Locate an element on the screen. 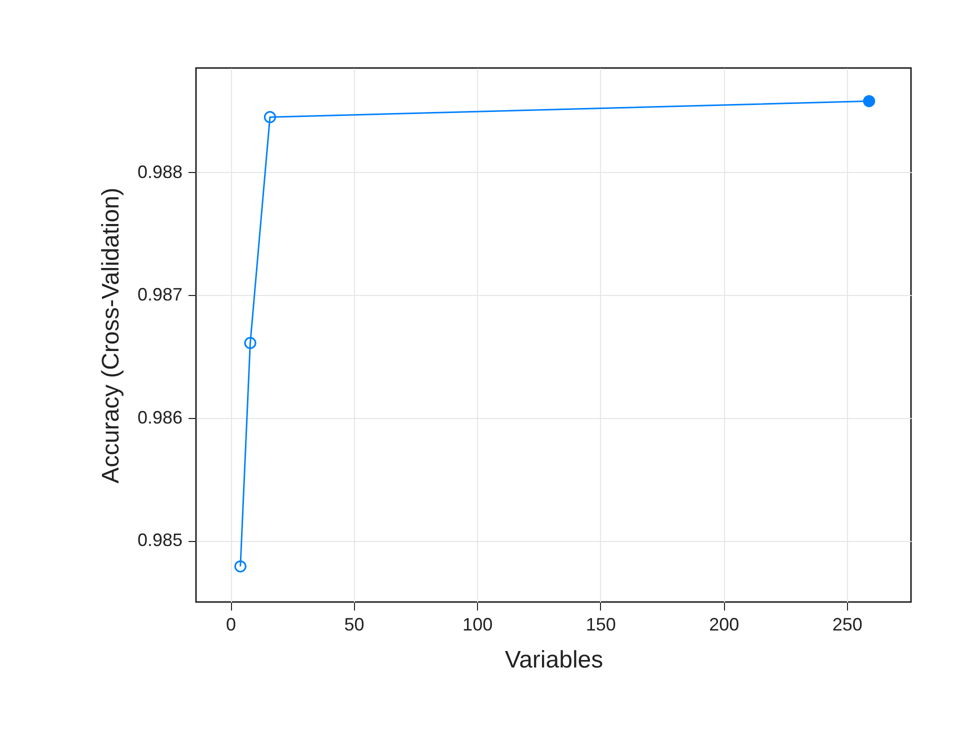  y-tick-label: 0.985 is located at coordinates (159, 540).